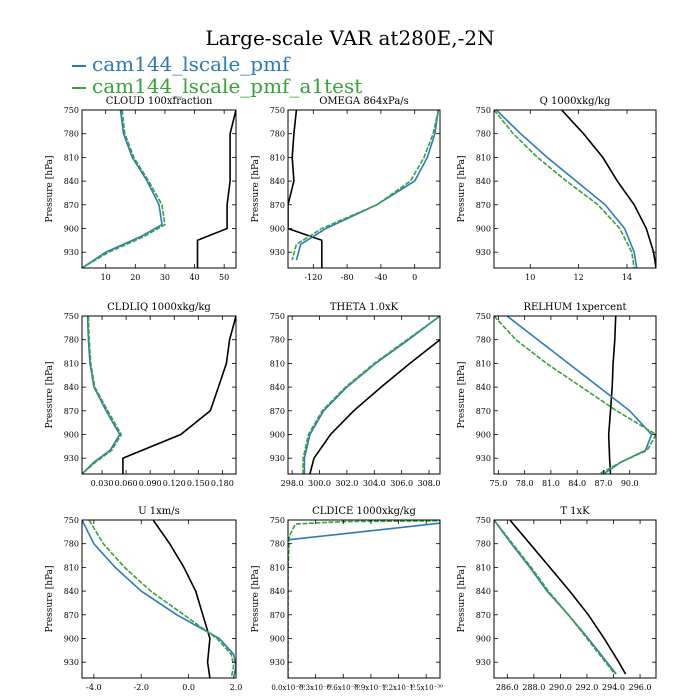 This screenshot has height=700, width=700. Describe the element at coordinates (364, 307) in the screenshot. I see `panel-title: THETA 1.0xK` at that location.